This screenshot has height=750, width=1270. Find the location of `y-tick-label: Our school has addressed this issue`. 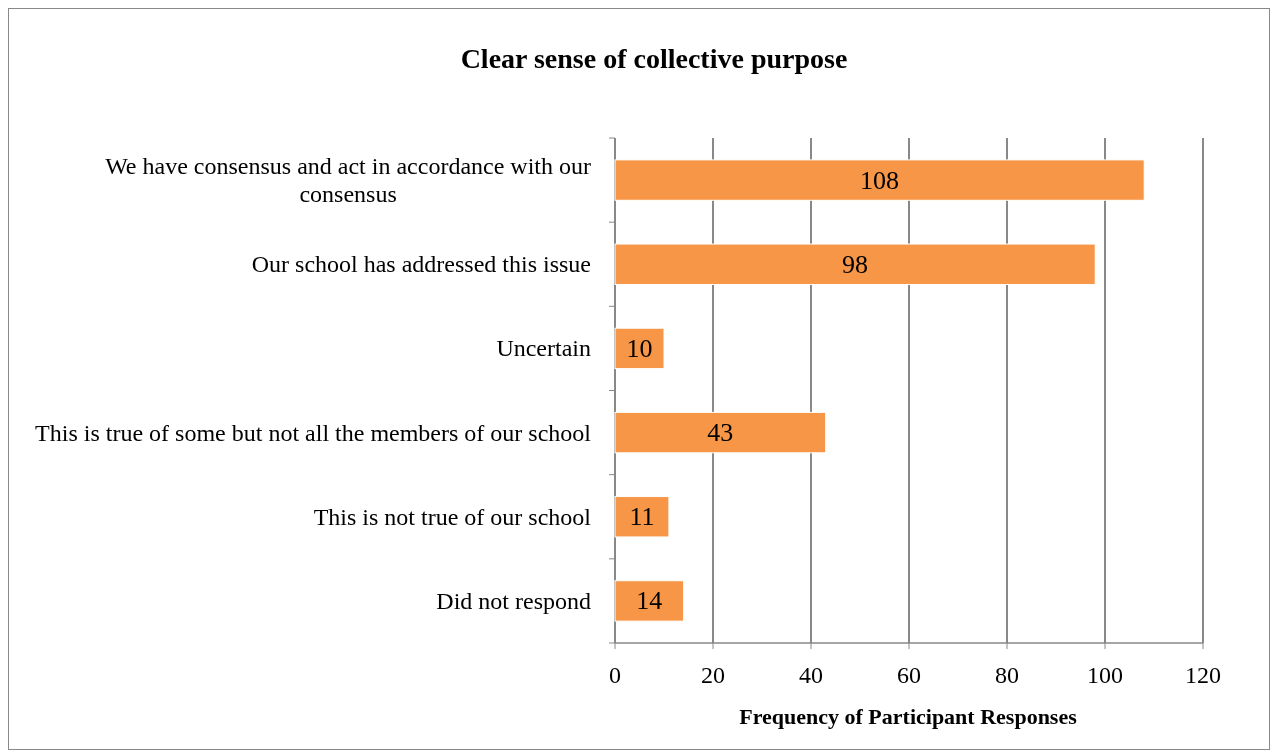

y-tick-label: Our school has addressed this issue is located at coordinates (421, 264).